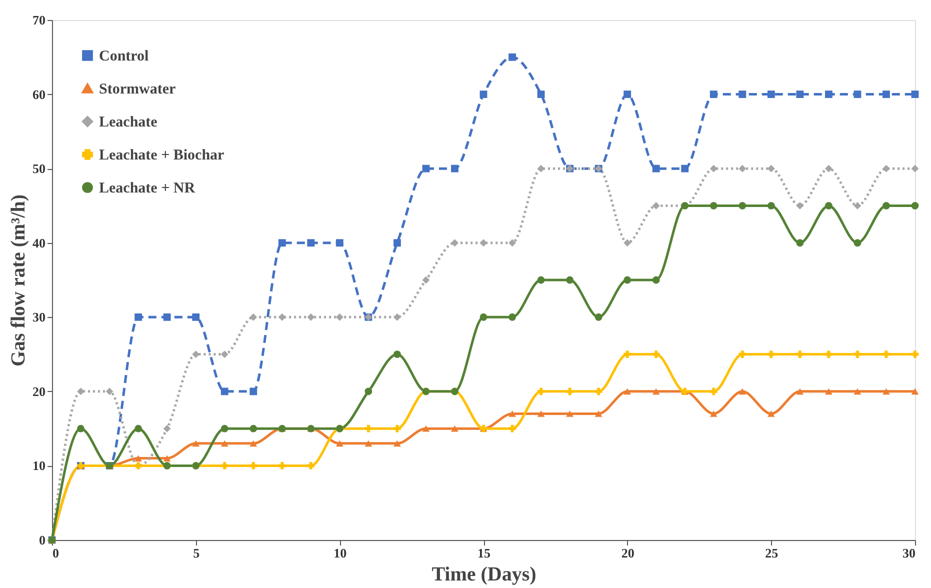 This screenshot has height=588, width=931. What do you see at coordinates (124, 56) in the screenshot?
I see `legend-label: Control` at bounding box center [124, 56].